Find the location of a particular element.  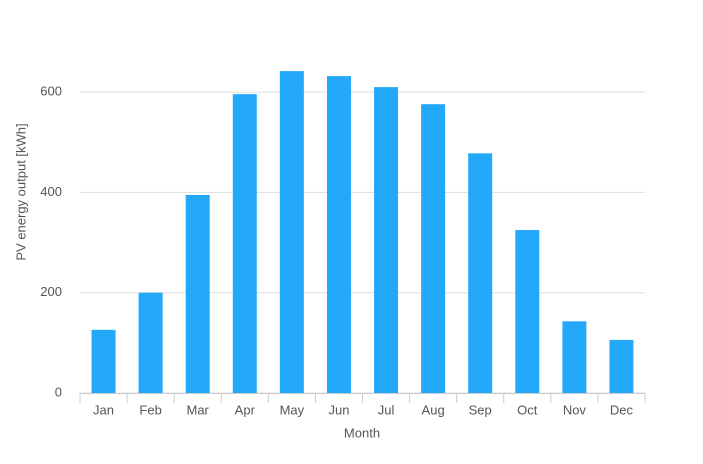

x-tick-label: Feb is located at coordinates (150, 409).